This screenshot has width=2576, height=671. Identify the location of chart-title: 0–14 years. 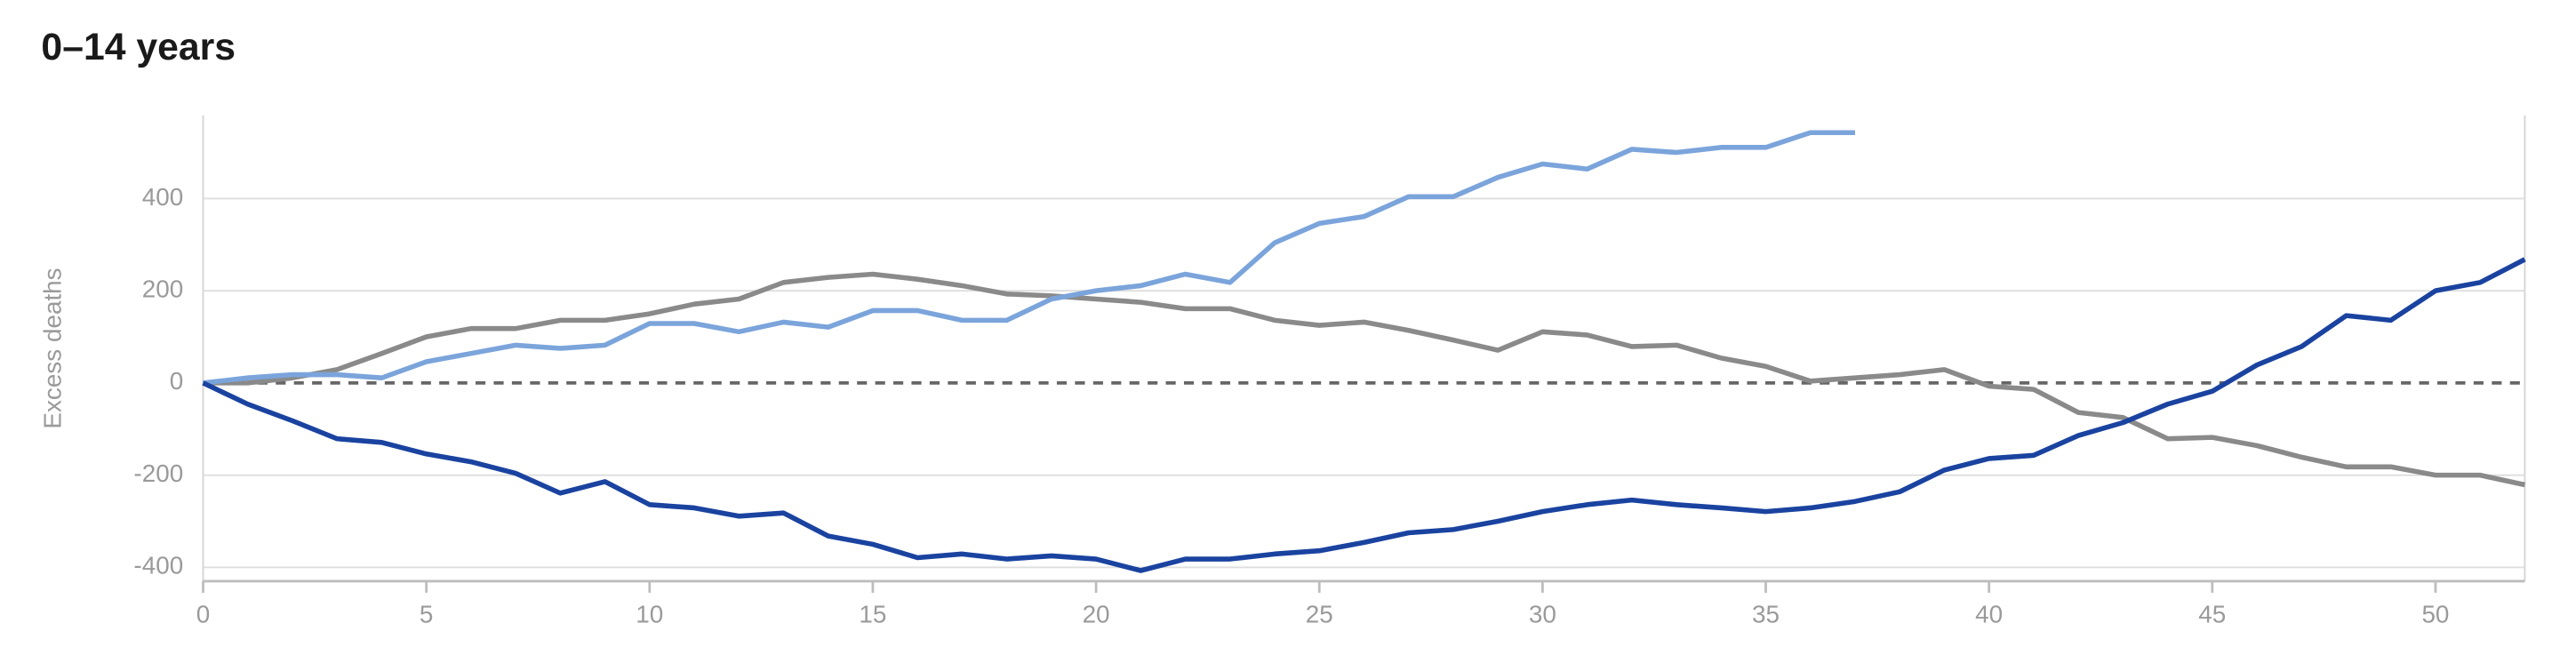
(138, 47).